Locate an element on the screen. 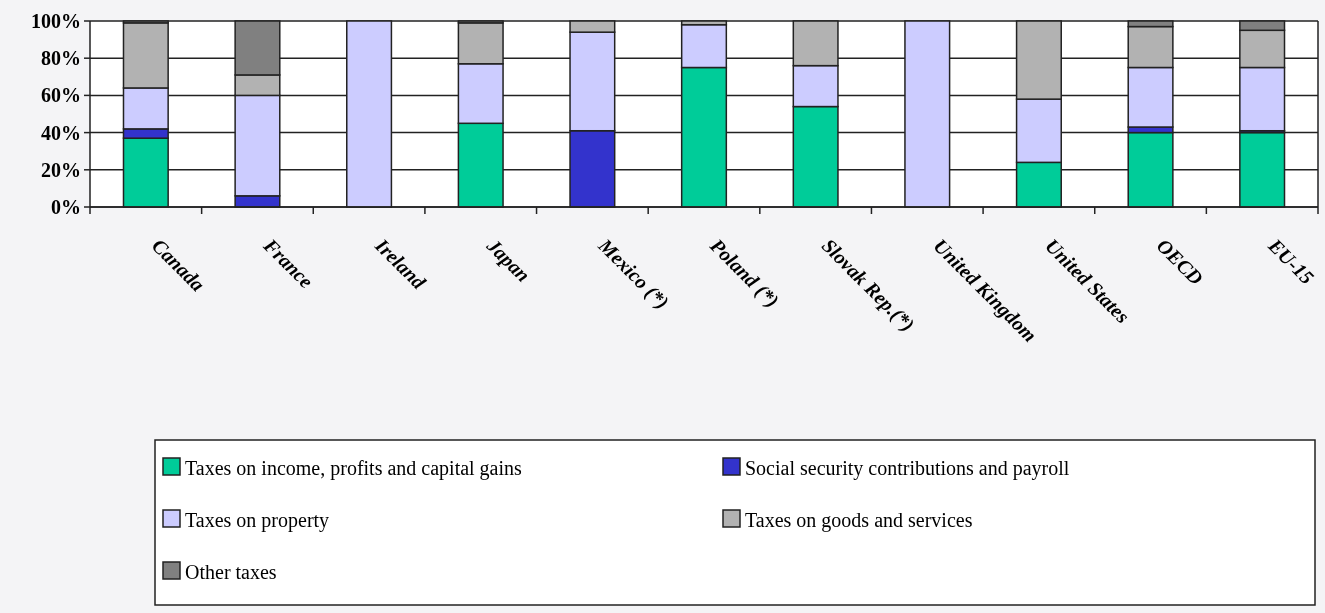 The width and height of the screenshot is (1325, 613). y-tick-label: 0% is located at coordinates (66, 207).